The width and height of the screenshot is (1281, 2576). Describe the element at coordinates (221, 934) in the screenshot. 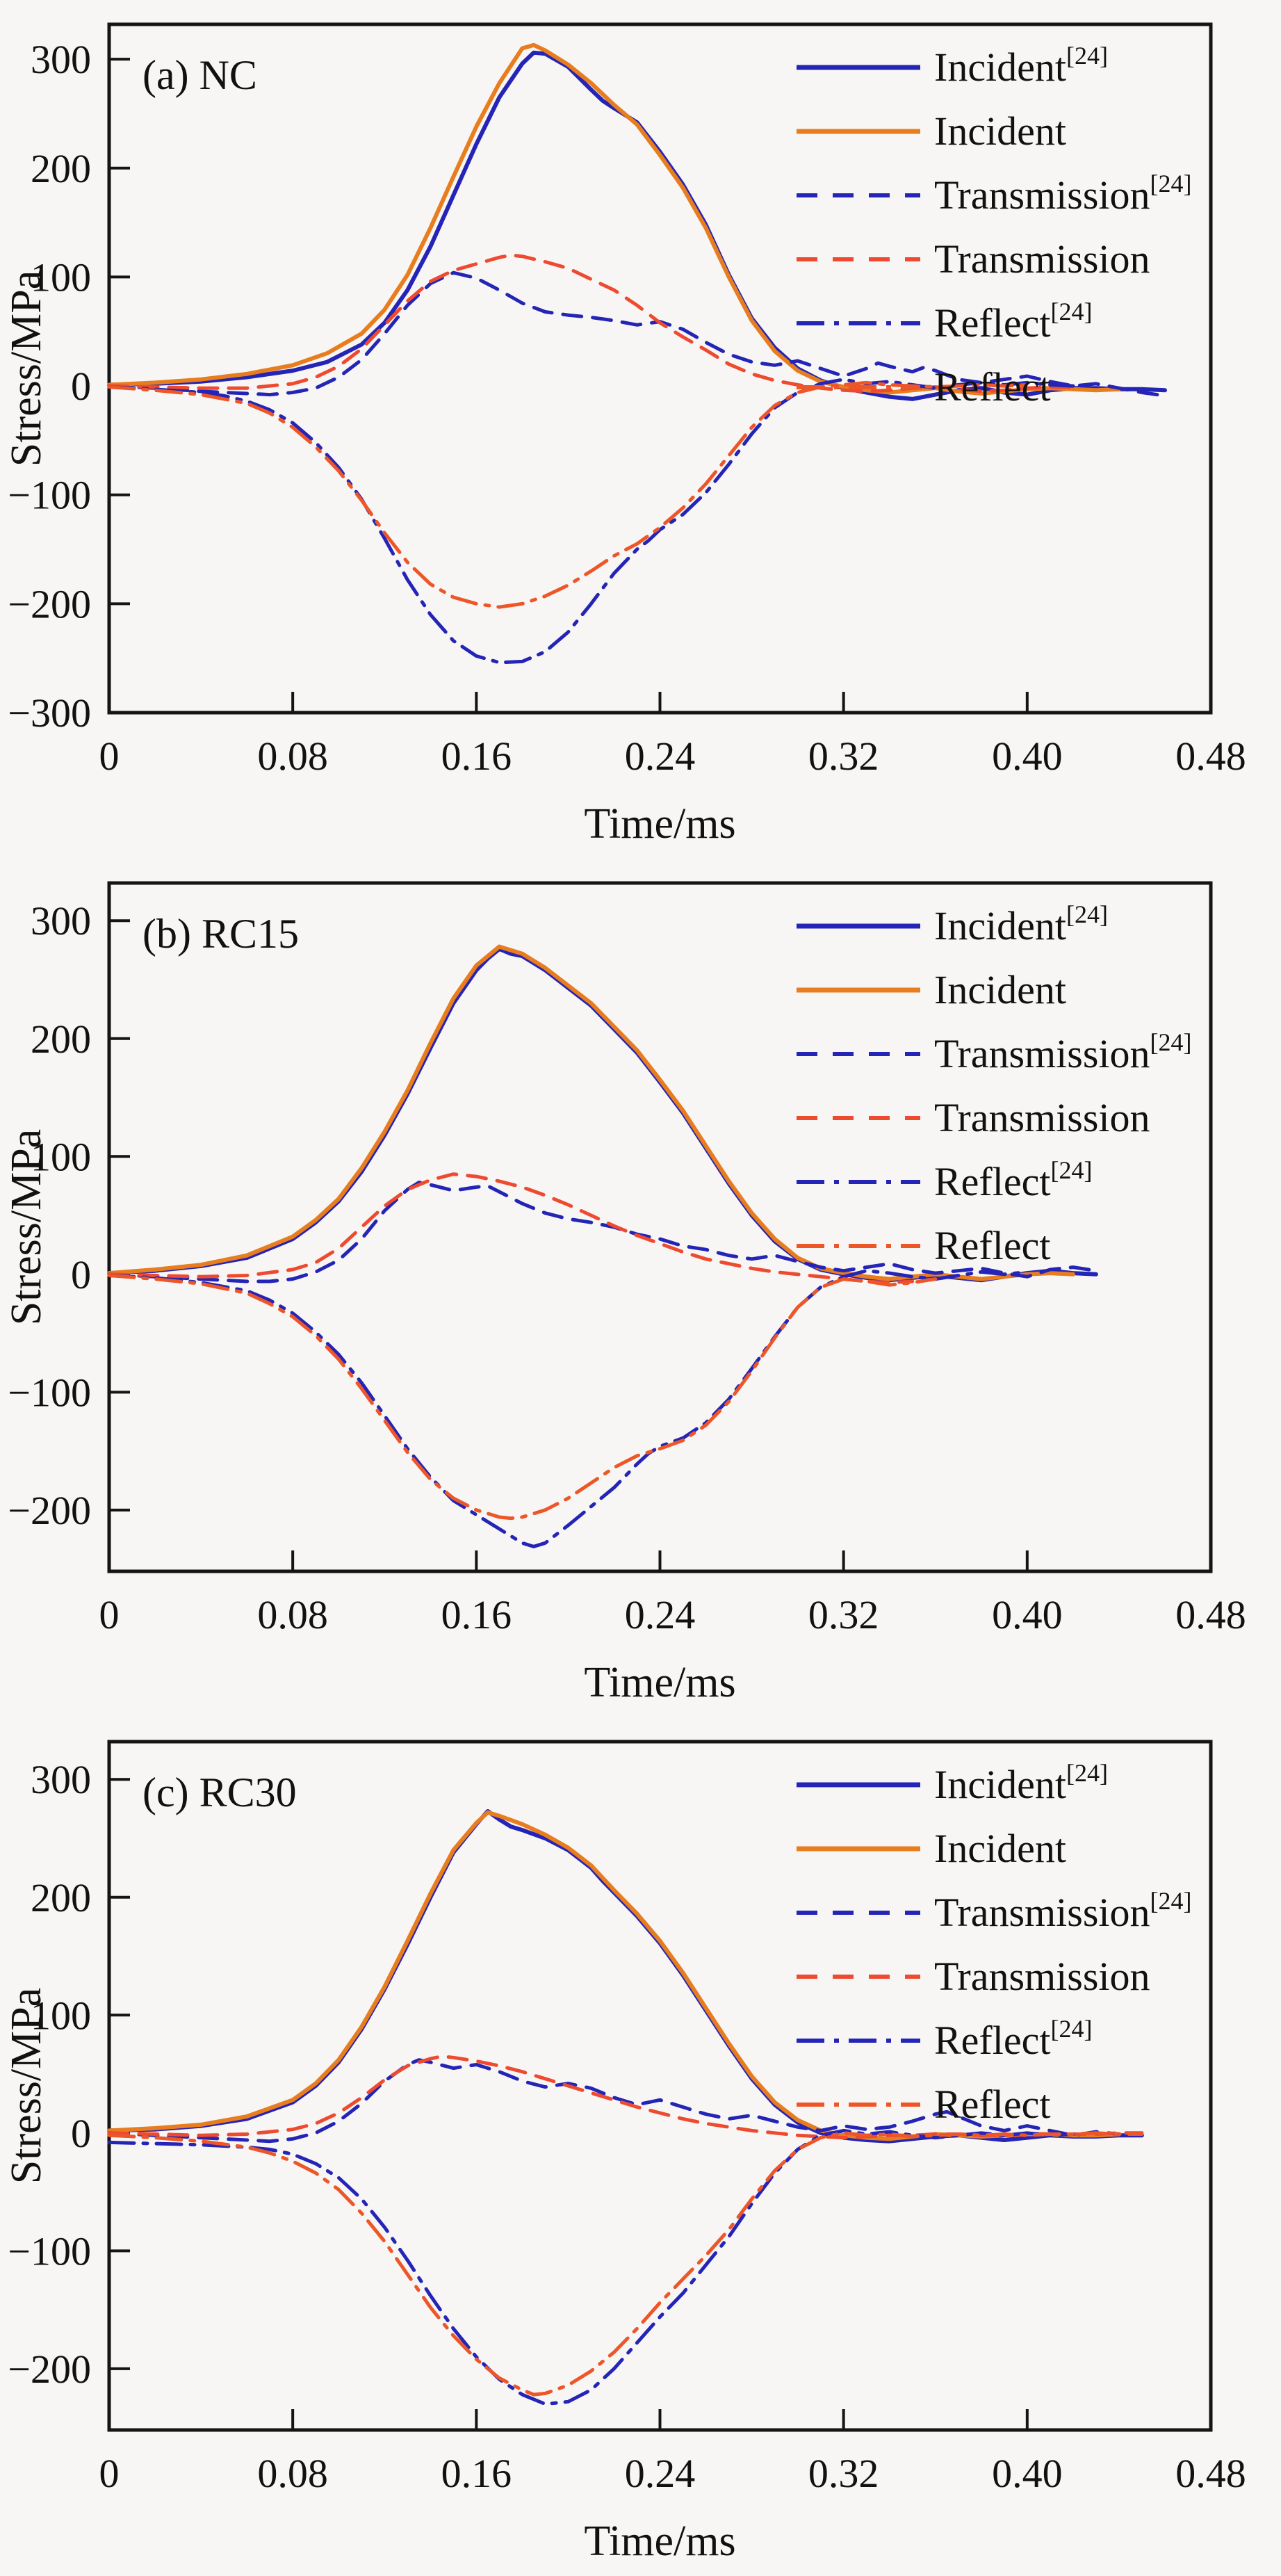

I see `panel-label: (b) RC15` at that location.